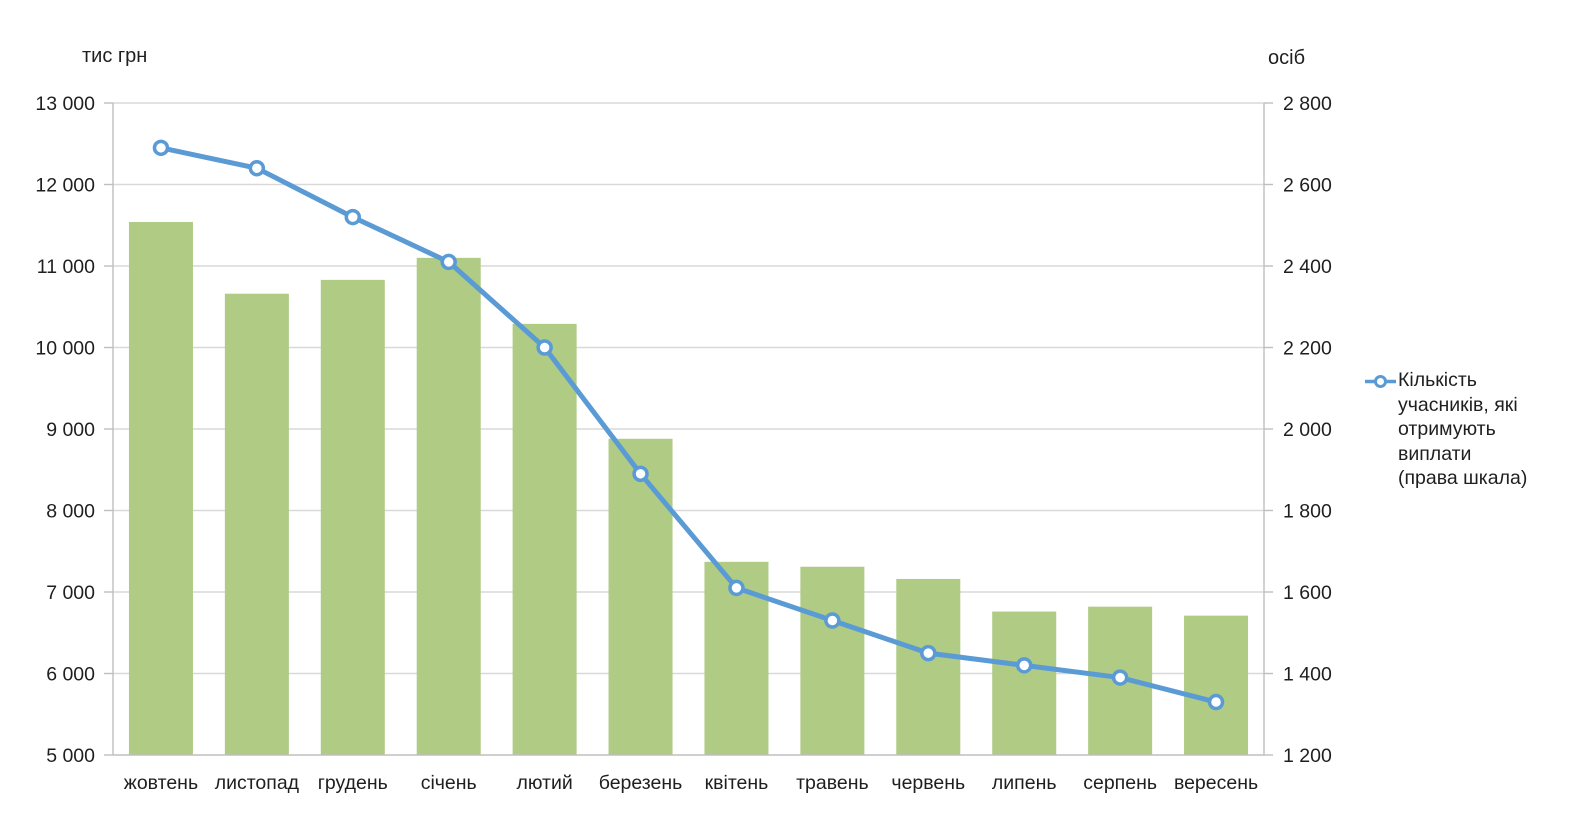 This screenshot has width=1585, height=839. I want to click on left-axis-tick-label: 9 000, so click(70, 430).